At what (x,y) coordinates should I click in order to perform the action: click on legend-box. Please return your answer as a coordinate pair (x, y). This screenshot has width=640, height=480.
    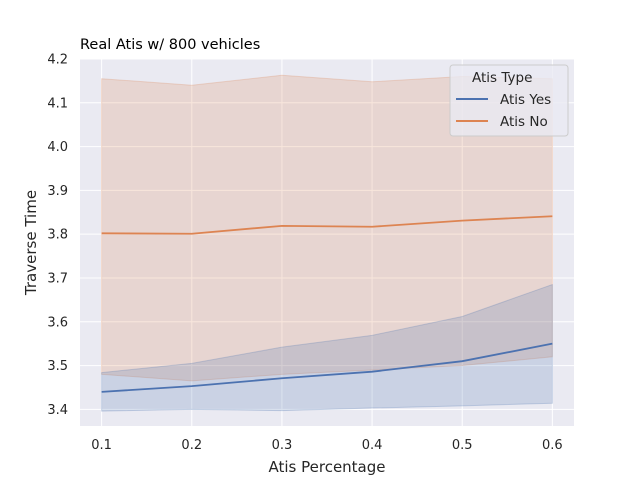
    Looking at the image, I should click on (509, 100).